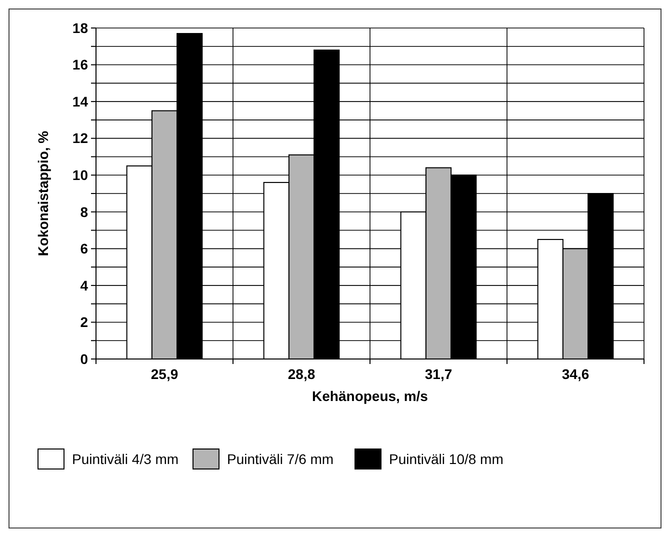 This screenshot has width=670, height=537. Describe the element at coordinates (125, 458) in the screenshot. I see `legend-label: Puintiväli 4/3 mm` at that location.